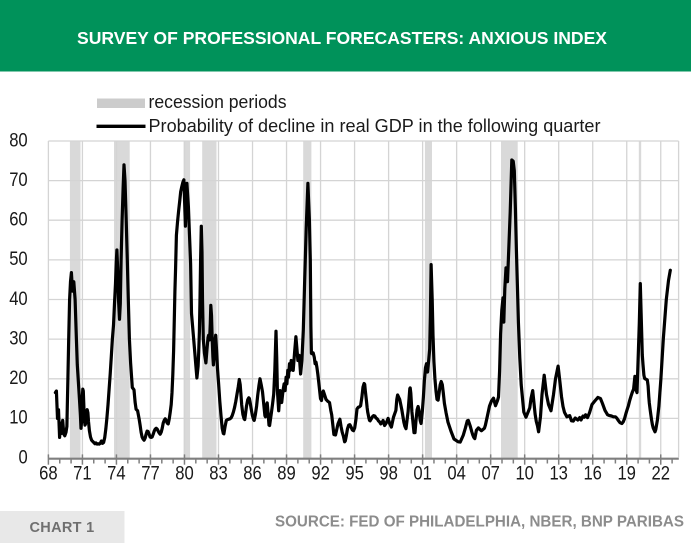 The width and height of the screenshot is (694, 548). I want to click on svg-text: CHART 1, so click(62, 528).